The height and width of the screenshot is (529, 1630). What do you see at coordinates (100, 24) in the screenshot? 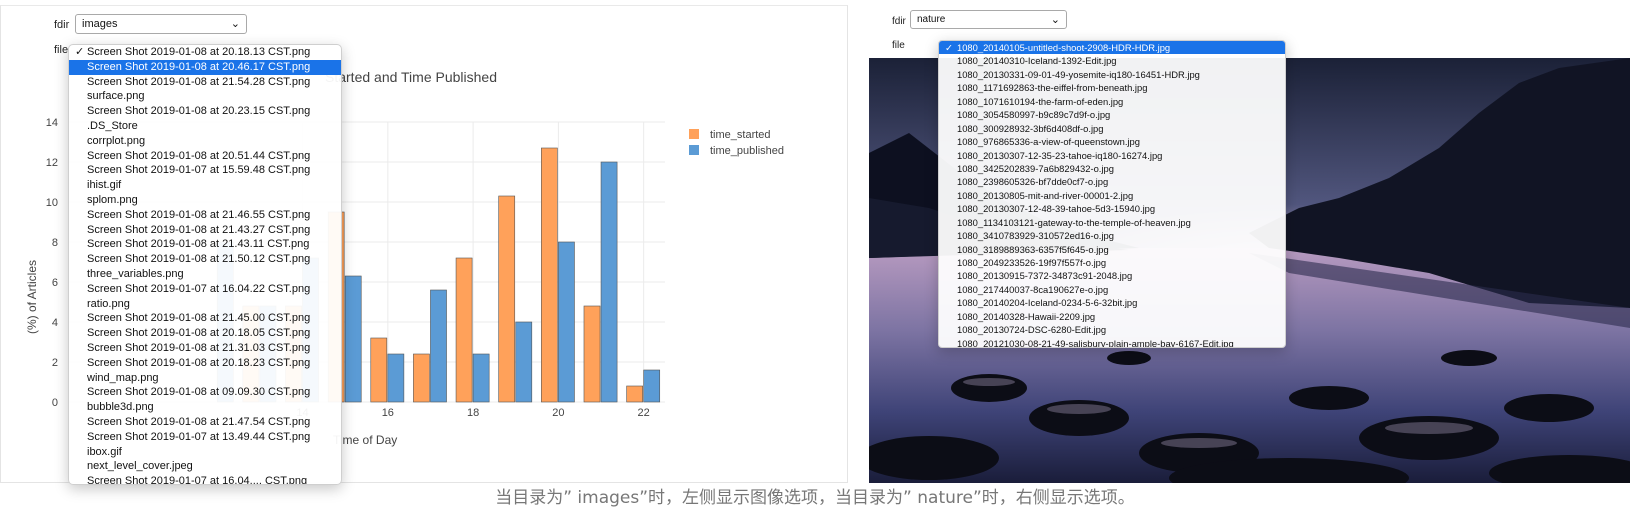
I see `fdir-value-left: images` at bounding box center [100, 24].